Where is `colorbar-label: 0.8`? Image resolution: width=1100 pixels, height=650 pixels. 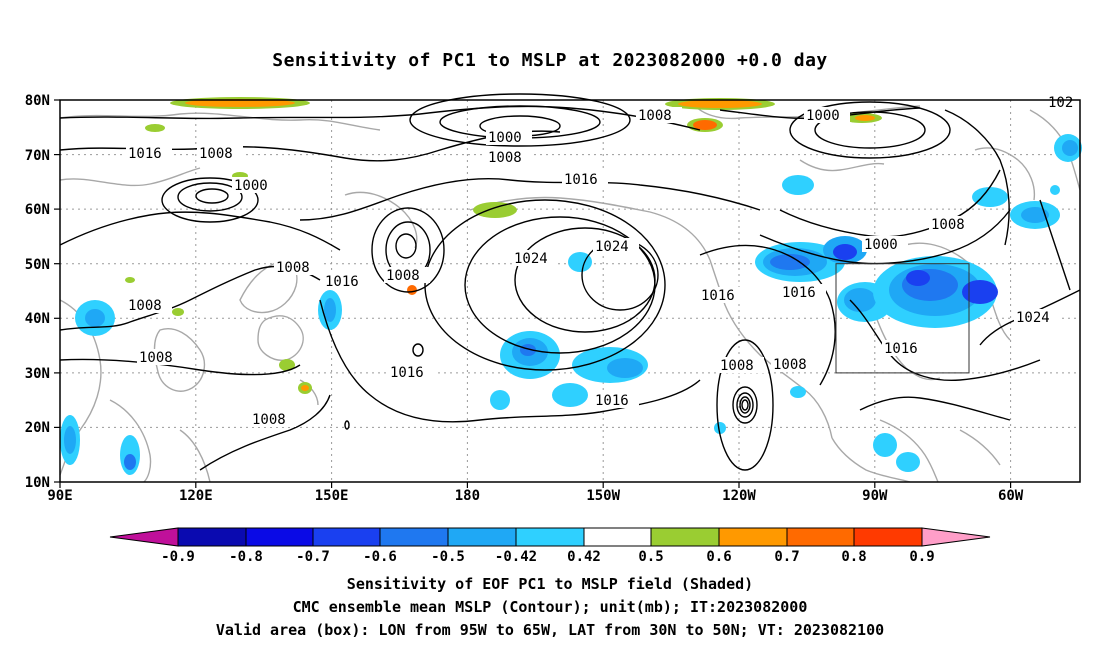 colorbar-label: 0.8 is located at coordinates (853, 557).